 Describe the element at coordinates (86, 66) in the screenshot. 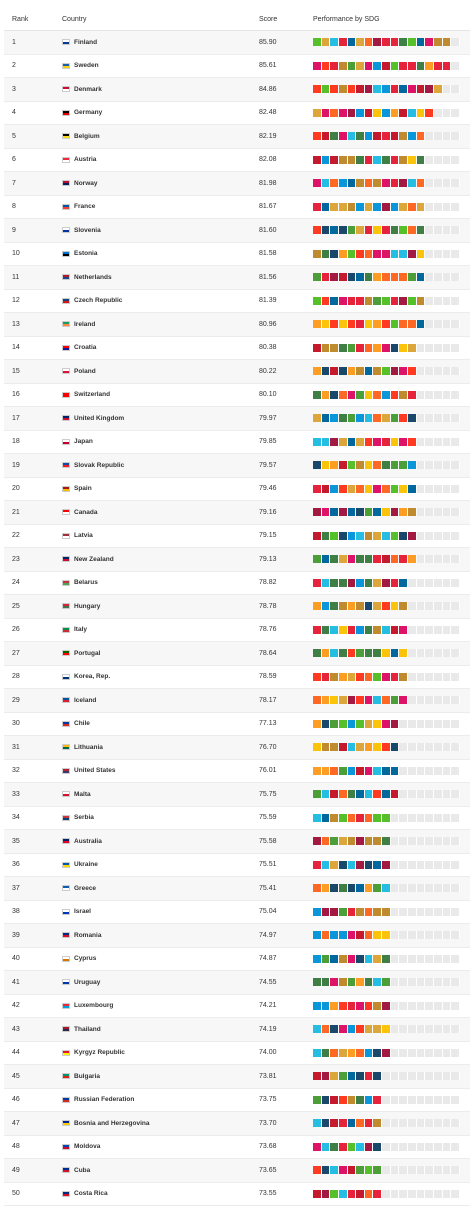

I see `country-name: Sweden` at that location.